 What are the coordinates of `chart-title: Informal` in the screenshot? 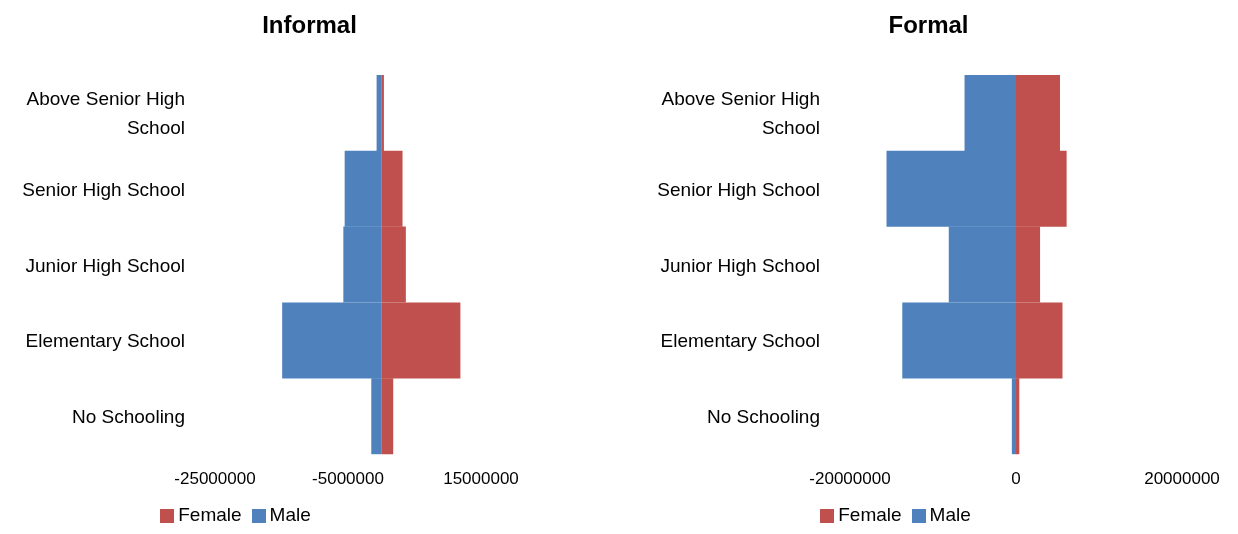 It's located at (309, 25).